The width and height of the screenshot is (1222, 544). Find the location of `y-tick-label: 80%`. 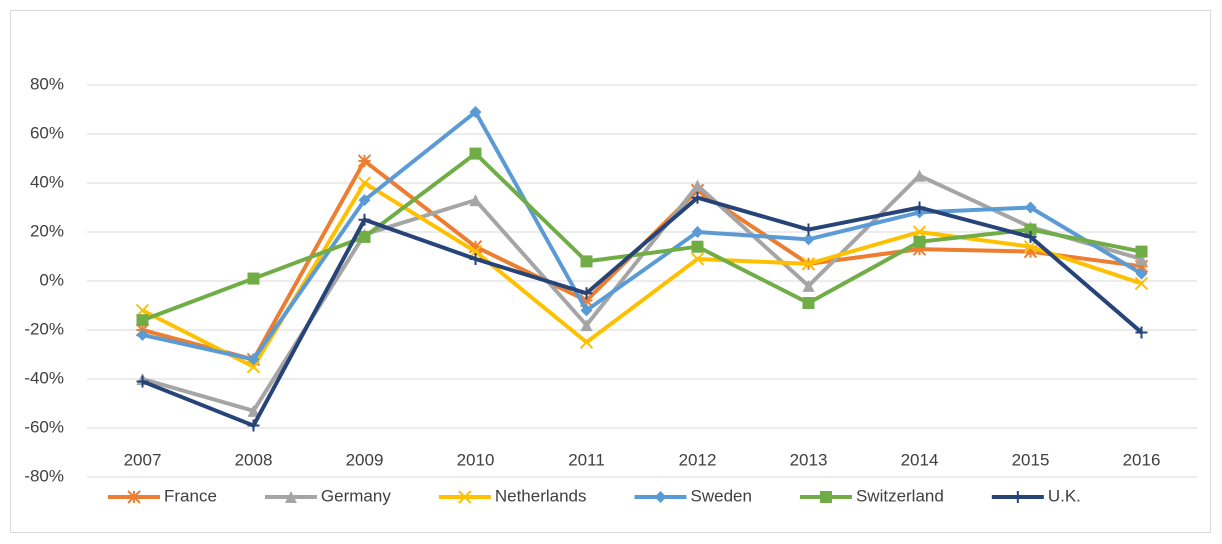

y-tick-label: 80% is located at coordinates (47, 83).